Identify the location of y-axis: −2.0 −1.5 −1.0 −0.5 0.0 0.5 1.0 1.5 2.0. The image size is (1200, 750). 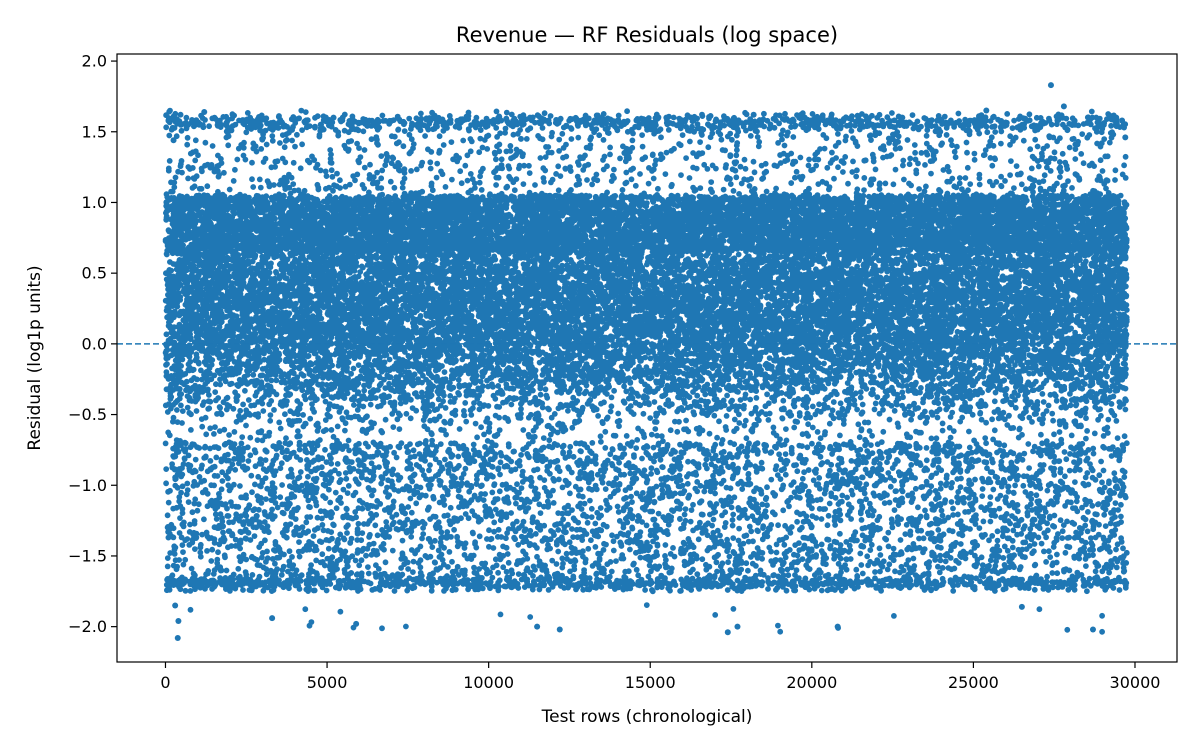
(92, 344).